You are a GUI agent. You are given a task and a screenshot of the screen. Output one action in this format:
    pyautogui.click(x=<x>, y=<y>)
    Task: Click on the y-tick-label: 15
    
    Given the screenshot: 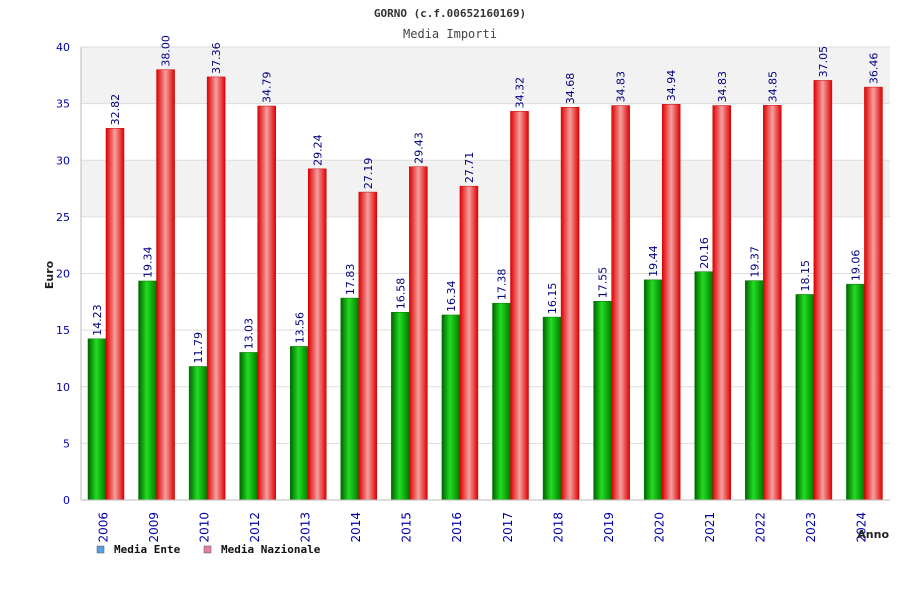 What is the action you would take?
    pyautogui.click(x=63, y=330)
    